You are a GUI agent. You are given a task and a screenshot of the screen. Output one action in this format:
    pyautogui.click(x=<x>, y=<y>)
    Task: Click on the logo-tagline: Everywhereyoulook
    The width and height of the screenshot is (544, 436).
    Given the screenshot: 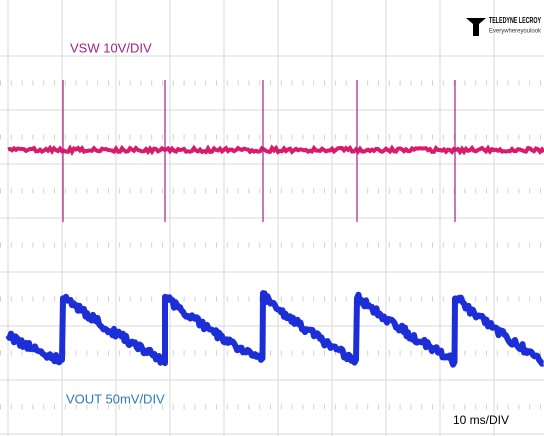 What is the action you would take?
    pyautogui.click(x=515, y=31)
    